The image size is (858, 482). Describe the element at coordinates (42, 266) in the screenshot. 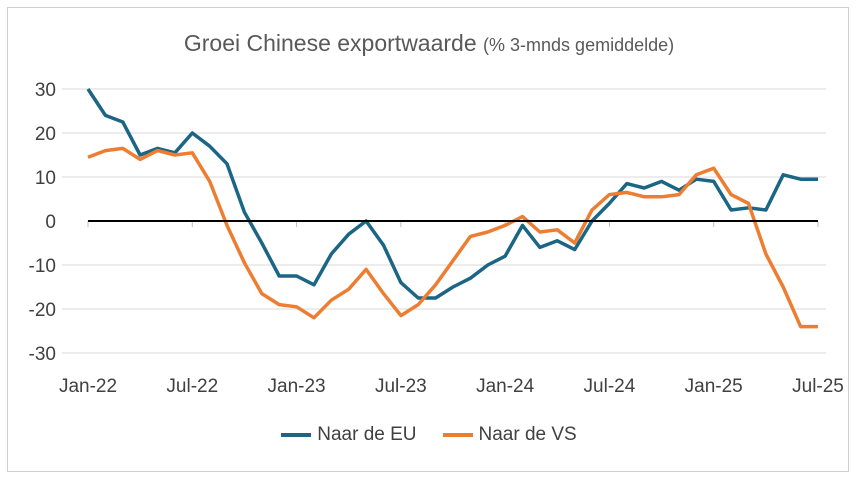

I see `y-tick-label: -10` at that location.